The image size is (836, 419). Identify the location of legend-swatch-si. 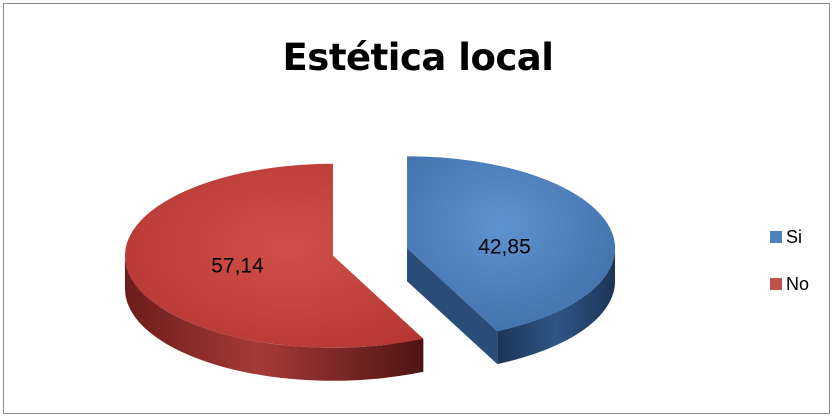
(776, 237).